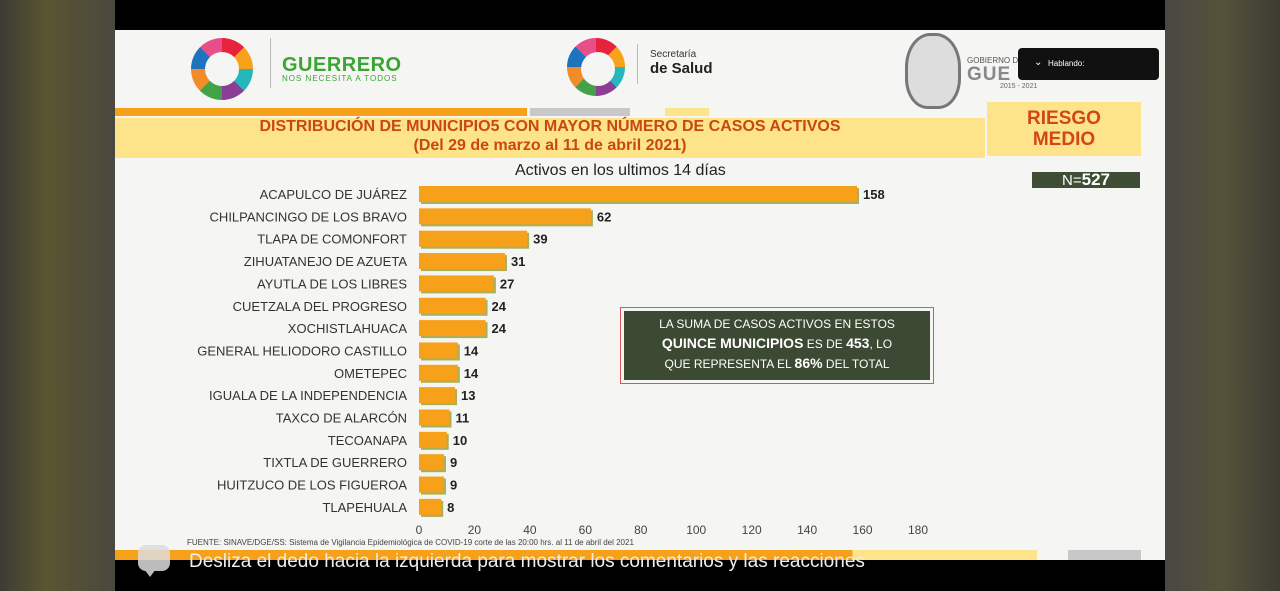 This screenshot has height=591, width=1280. Describe the element at coordinates (348, 328) in the screenshot. I see `category-label: XOCHISTLAHUACA` at that location.